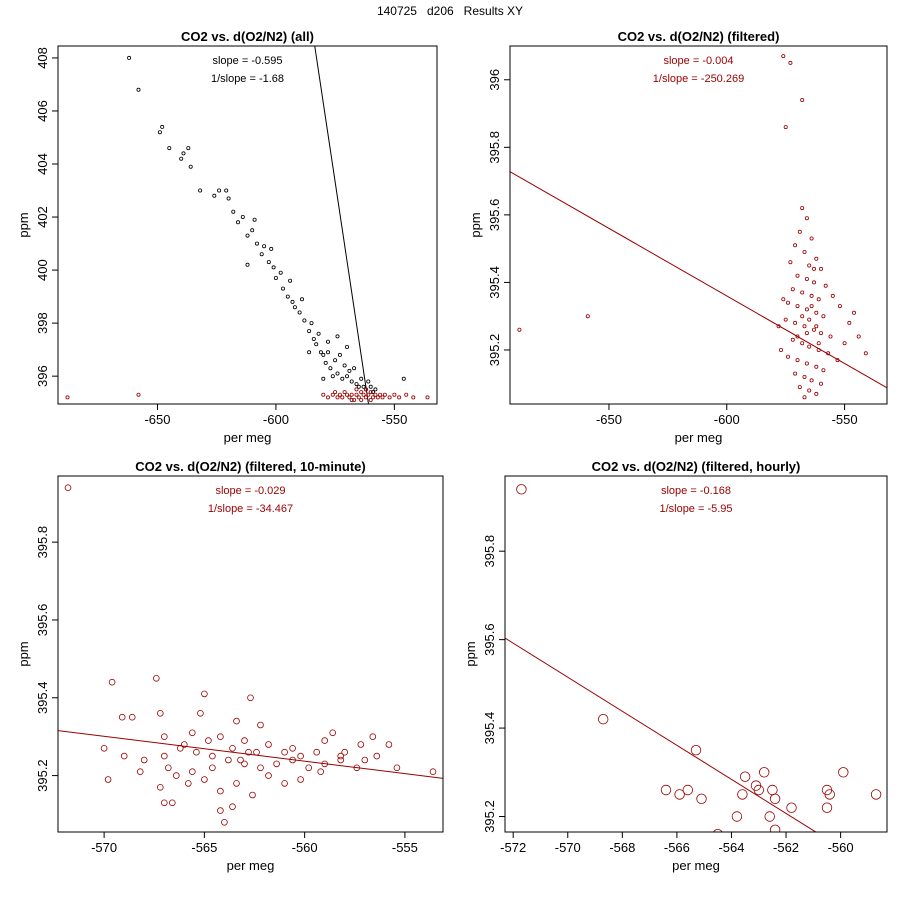 This screenshot has height=900, width=900. Describe the element at coordinates (568, 847) in the screenshot. I see `x-tick-label: -570` at that location.